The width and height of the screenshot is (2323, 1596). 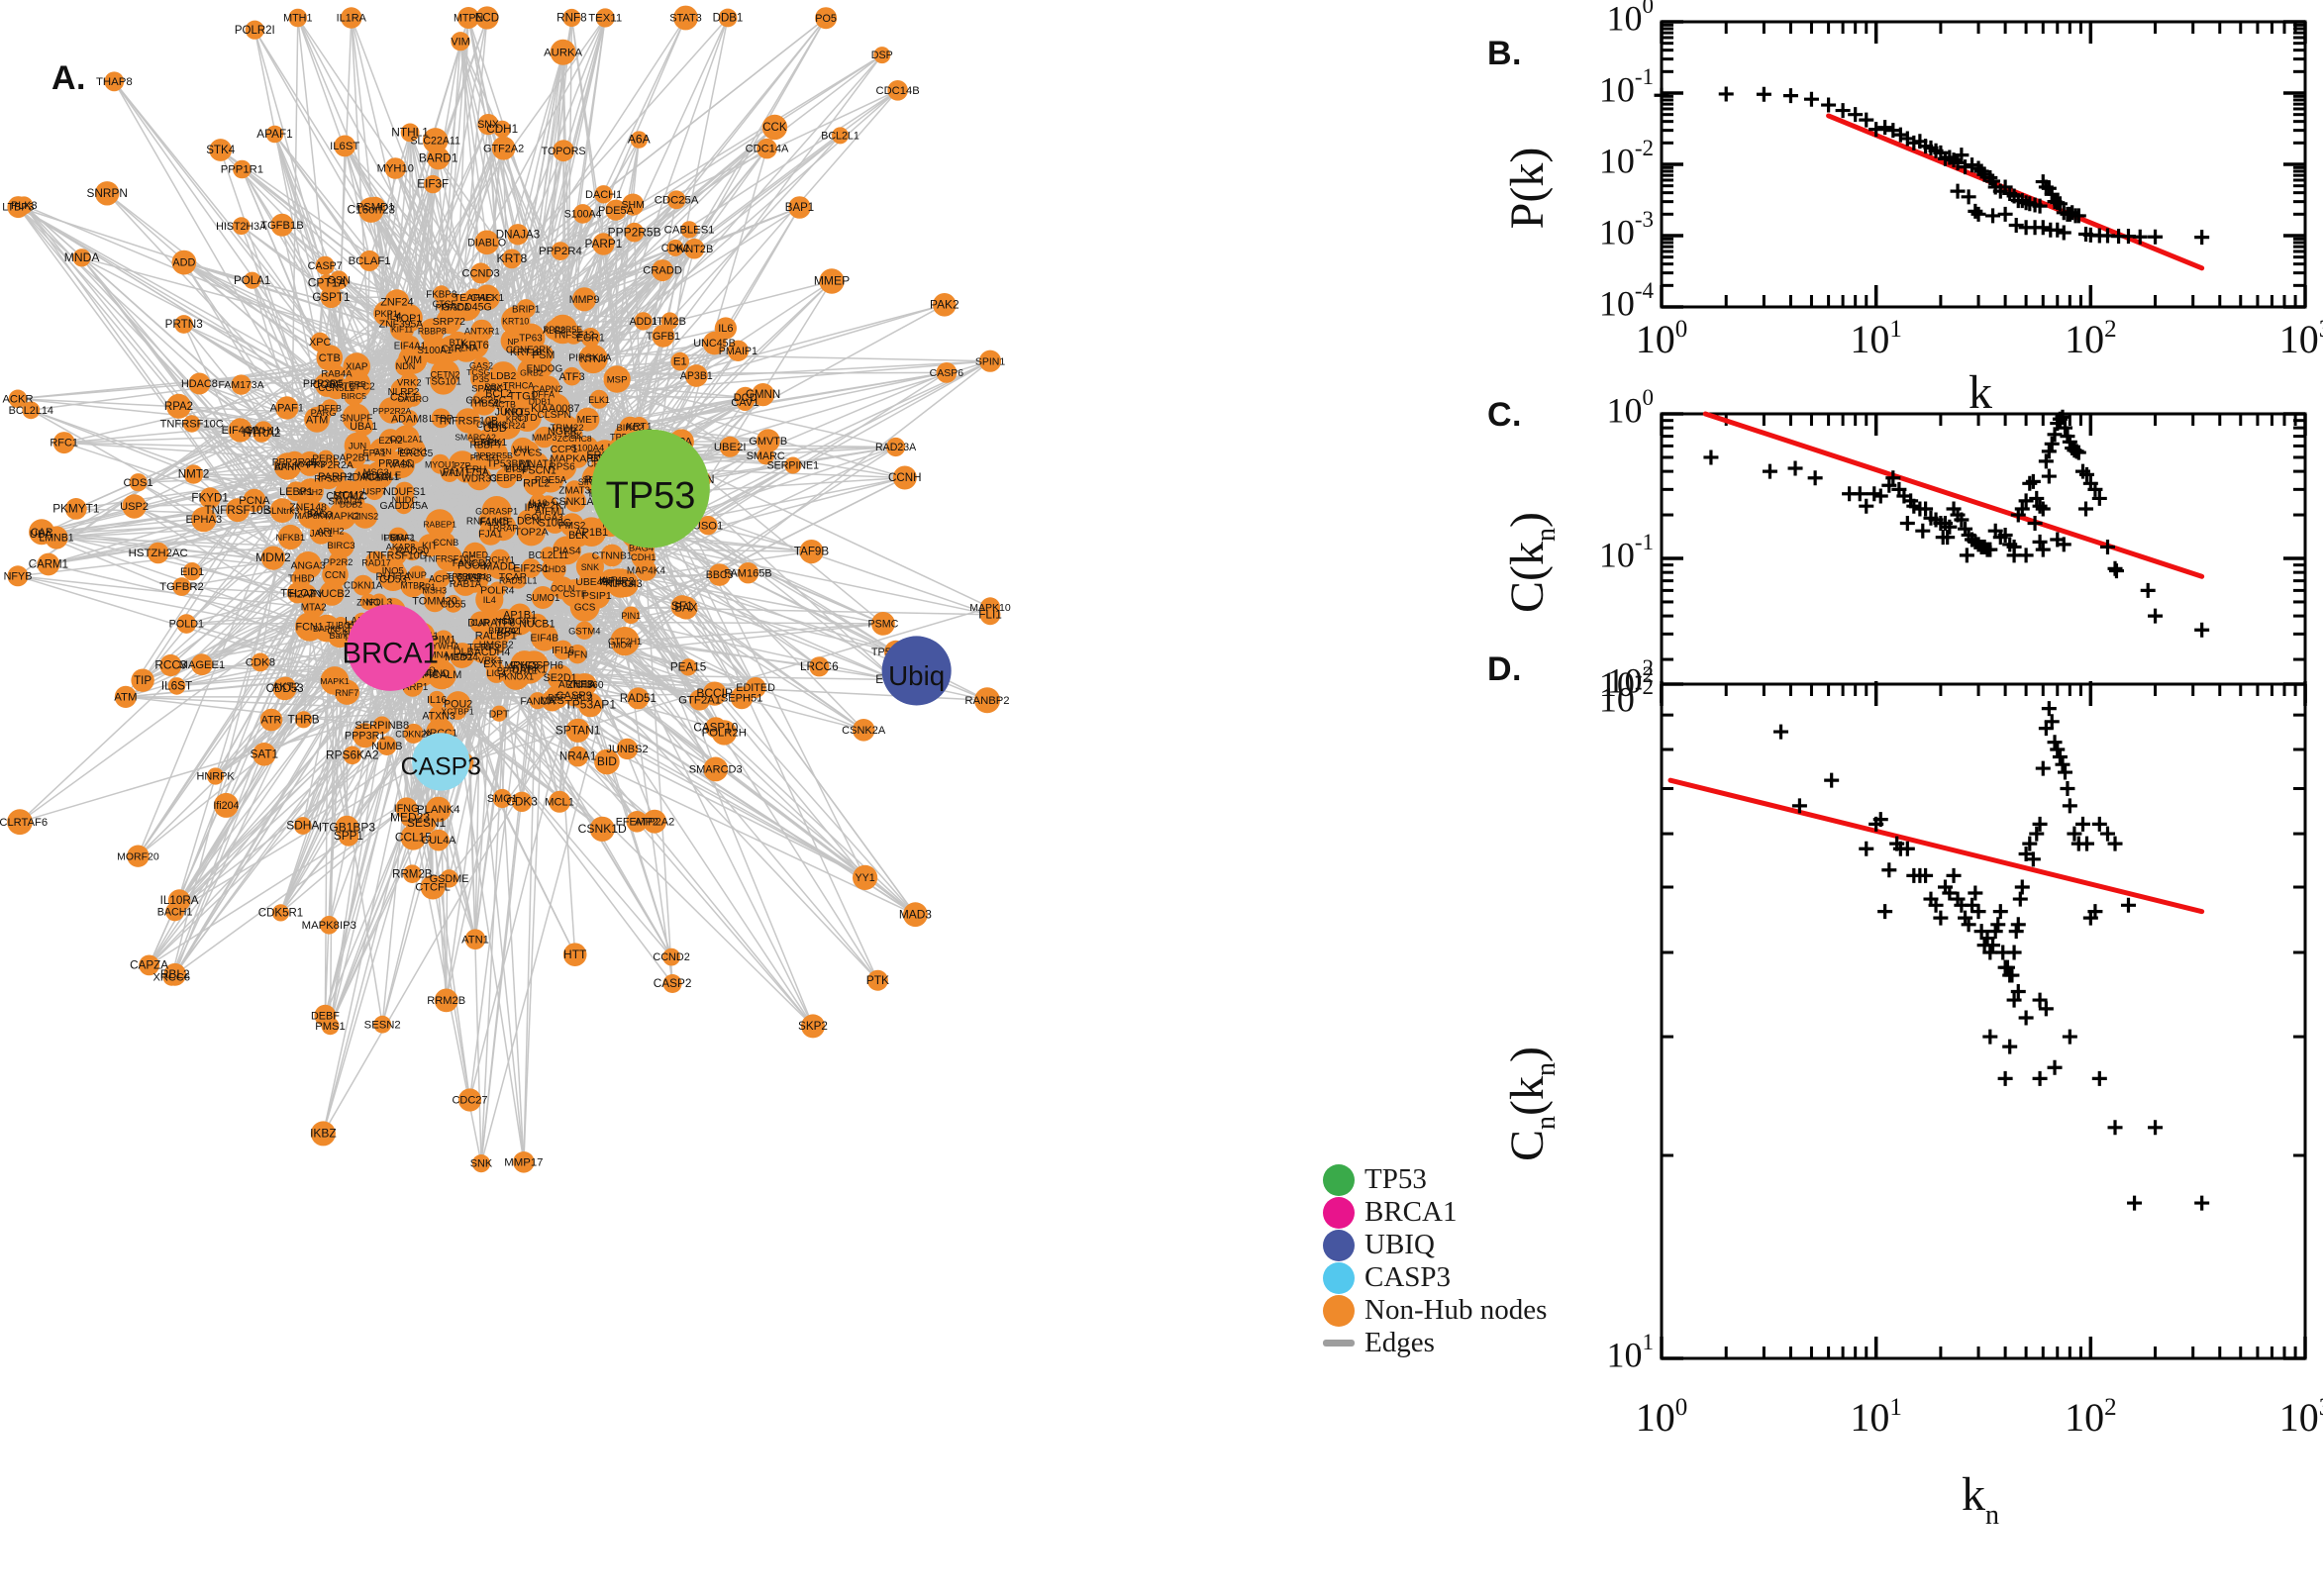 What do you see at coordinates (616, 211) in the screenshot?
I see `svg-text: PDE5A` at bounding box center [616, 211].